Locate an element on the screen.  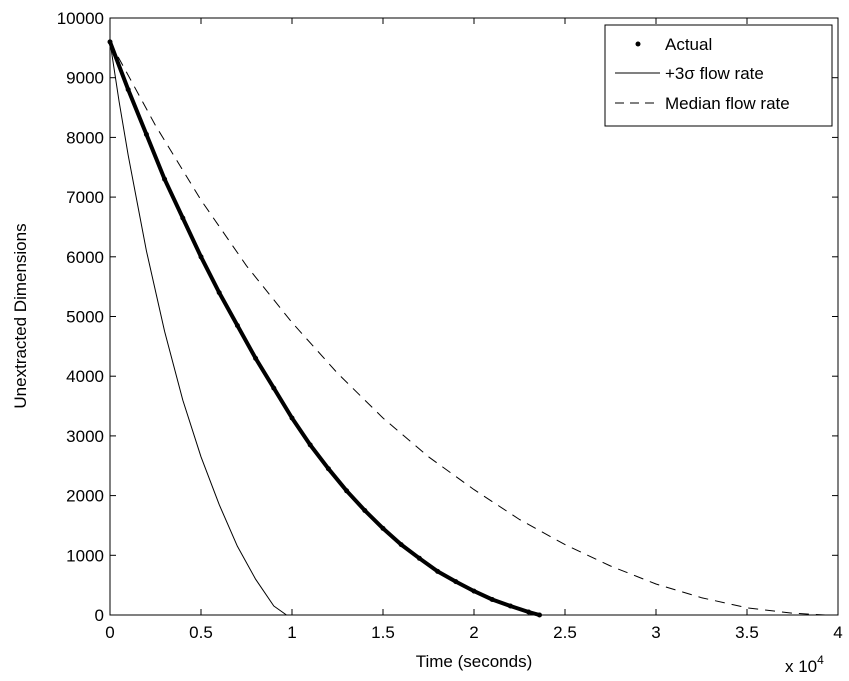
x-tick-label: 4 is located at coordinates (837, 632).